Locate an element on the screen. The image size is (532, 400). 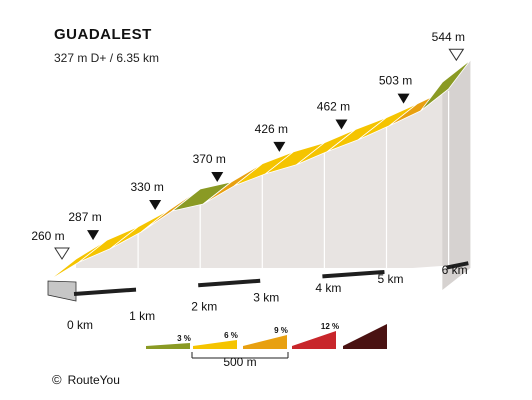
legend-label: 9 % is located at coordinates (281, 330).